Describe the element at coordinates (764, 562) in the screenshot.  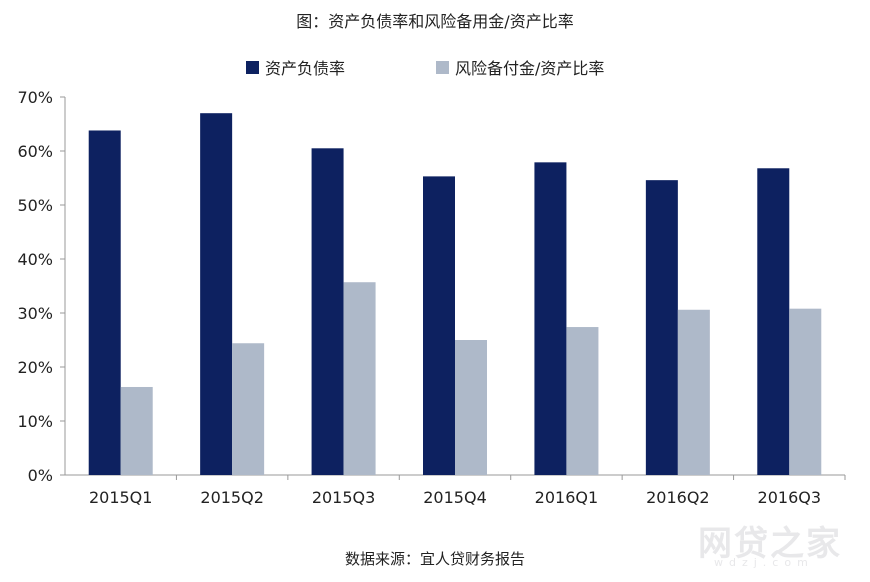
I see `watermark-sub: wdzj.com` at that location.